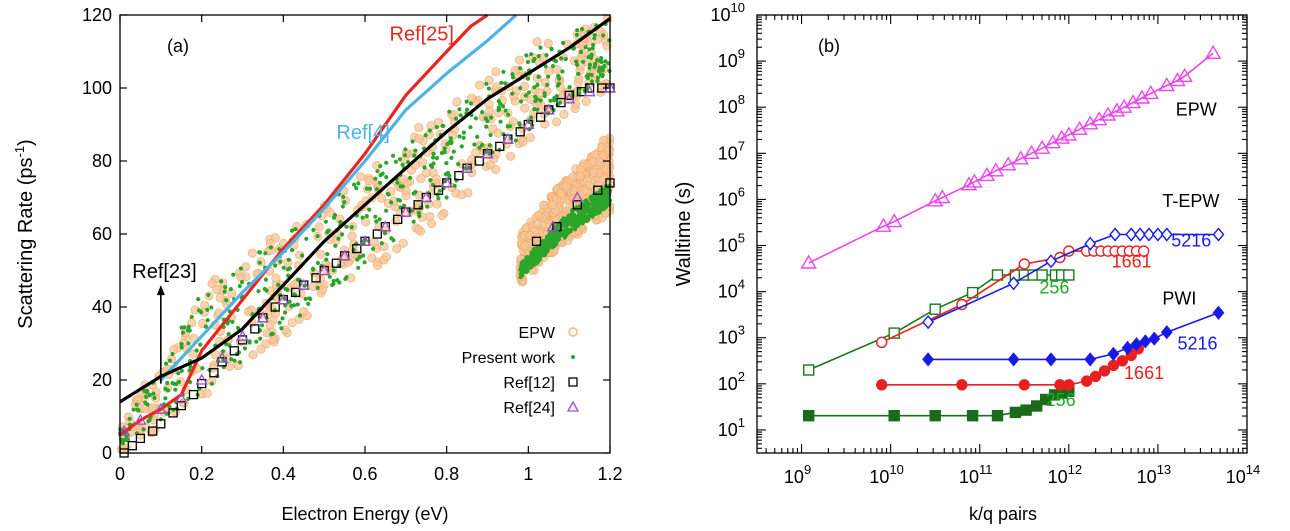  I want to click on a-y-tick-label: 20, so click(102, 380).